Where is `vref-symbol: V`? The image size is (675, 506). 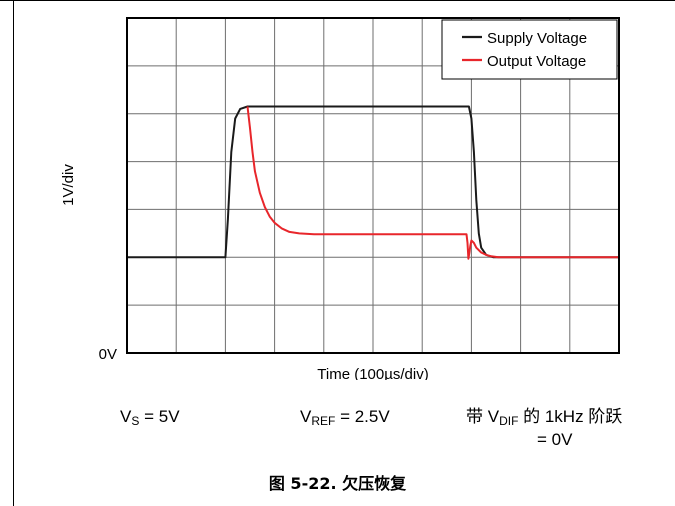 vref-symbol: V is located at coordinates (306, 416).